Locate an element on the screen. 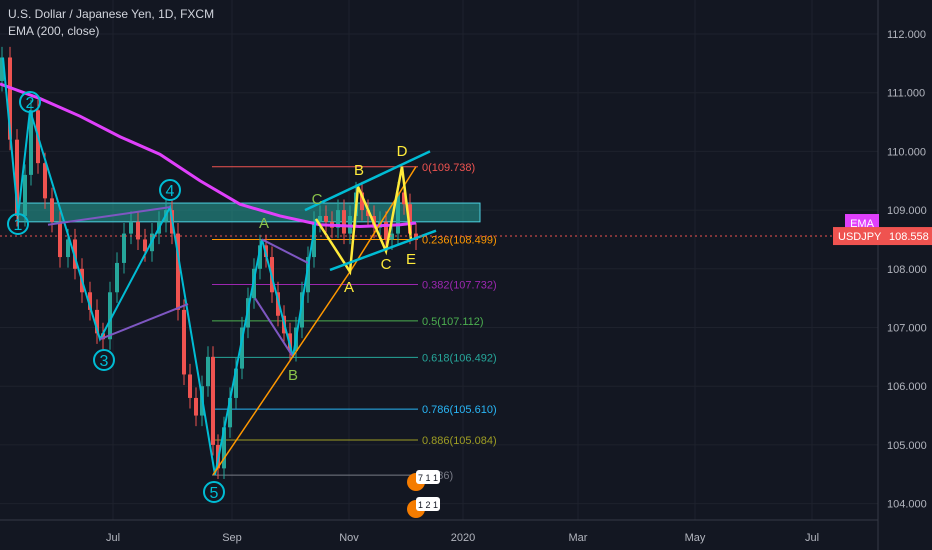 Image resolution: width=932 pixels, height=550 pixels. ema-tag-label: EMA is located at coordinates (862, 224).